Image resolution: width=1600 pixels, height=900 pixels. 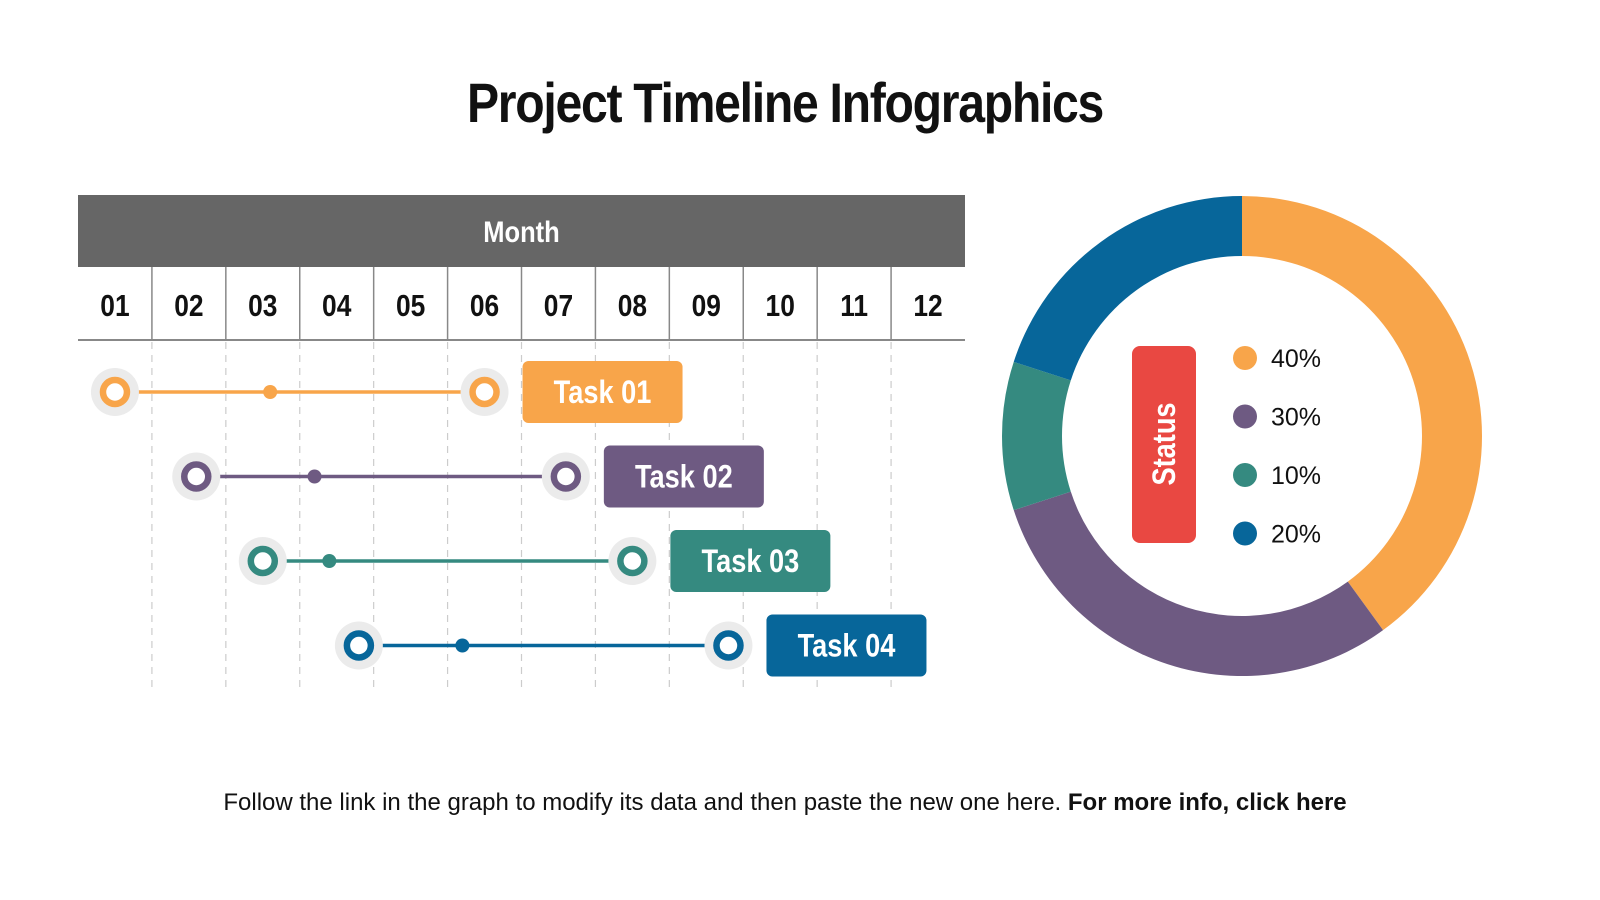 I want to click on legend-label: 30%, so click(x=1296, y=418).